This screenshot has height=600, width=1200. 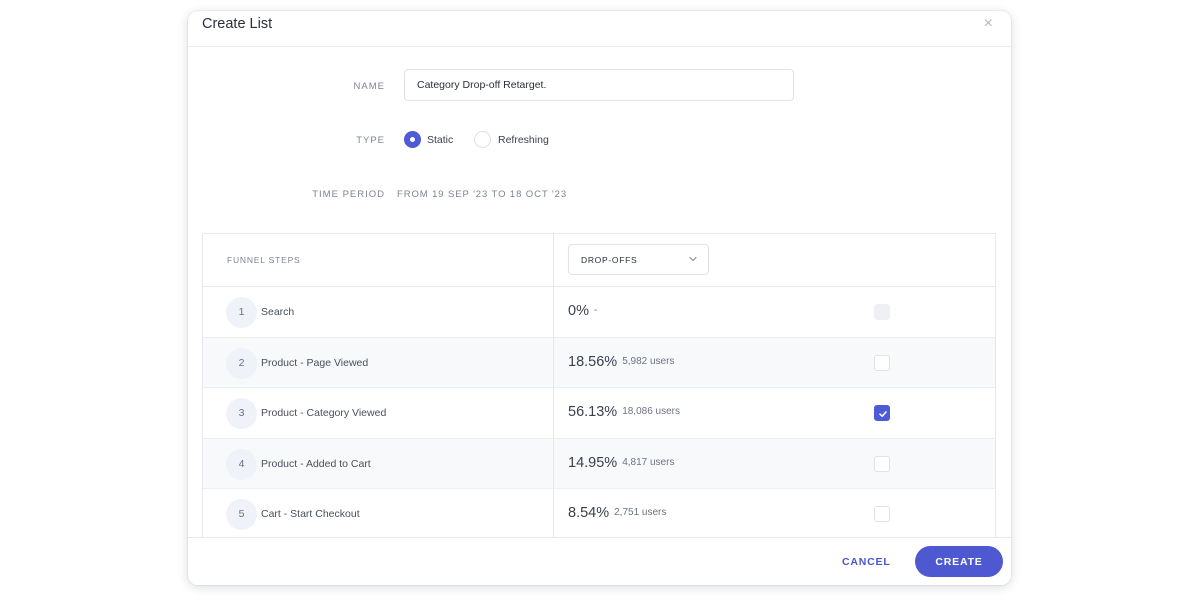 What do you see at coordinates (348, 194) in the screenshot?
I see `time-period-label: TIME PERIOD` at bounding box center [348, 194].